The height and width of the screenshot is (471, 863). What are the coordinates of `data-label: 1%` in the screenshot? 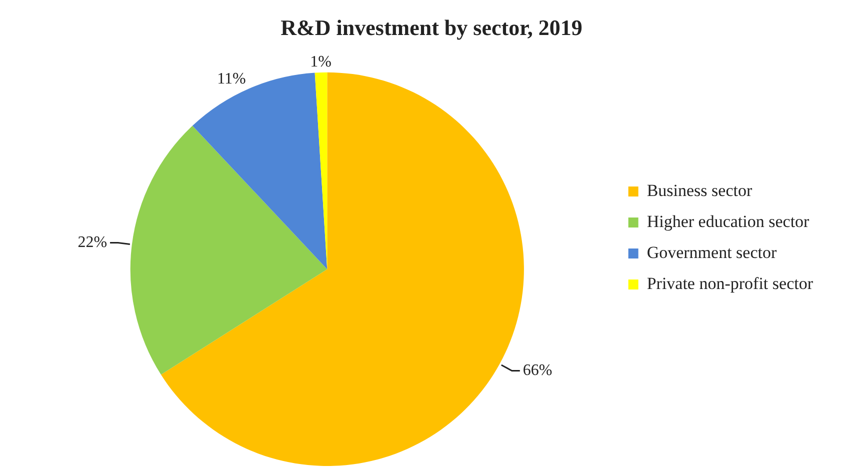 It's located at (321, 62).